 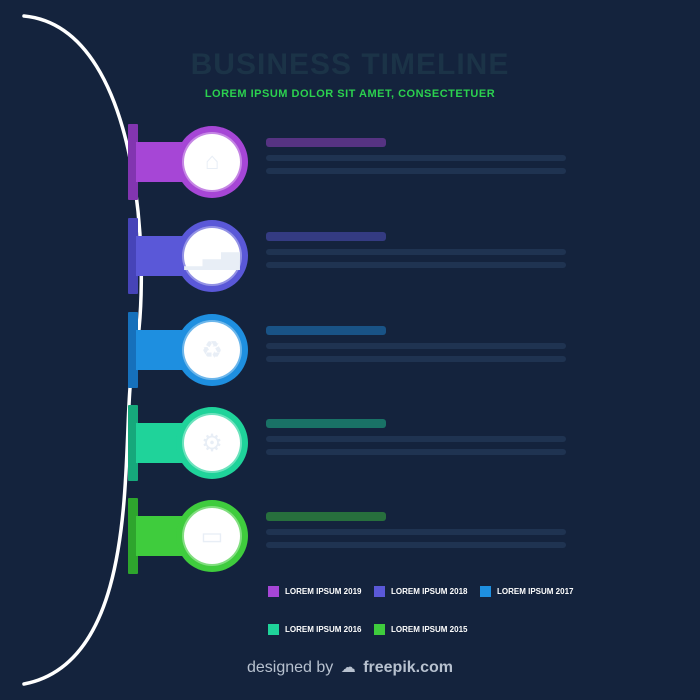 I want to click on timeline-ring: ▁▃▅, so click(x=212, y=256).